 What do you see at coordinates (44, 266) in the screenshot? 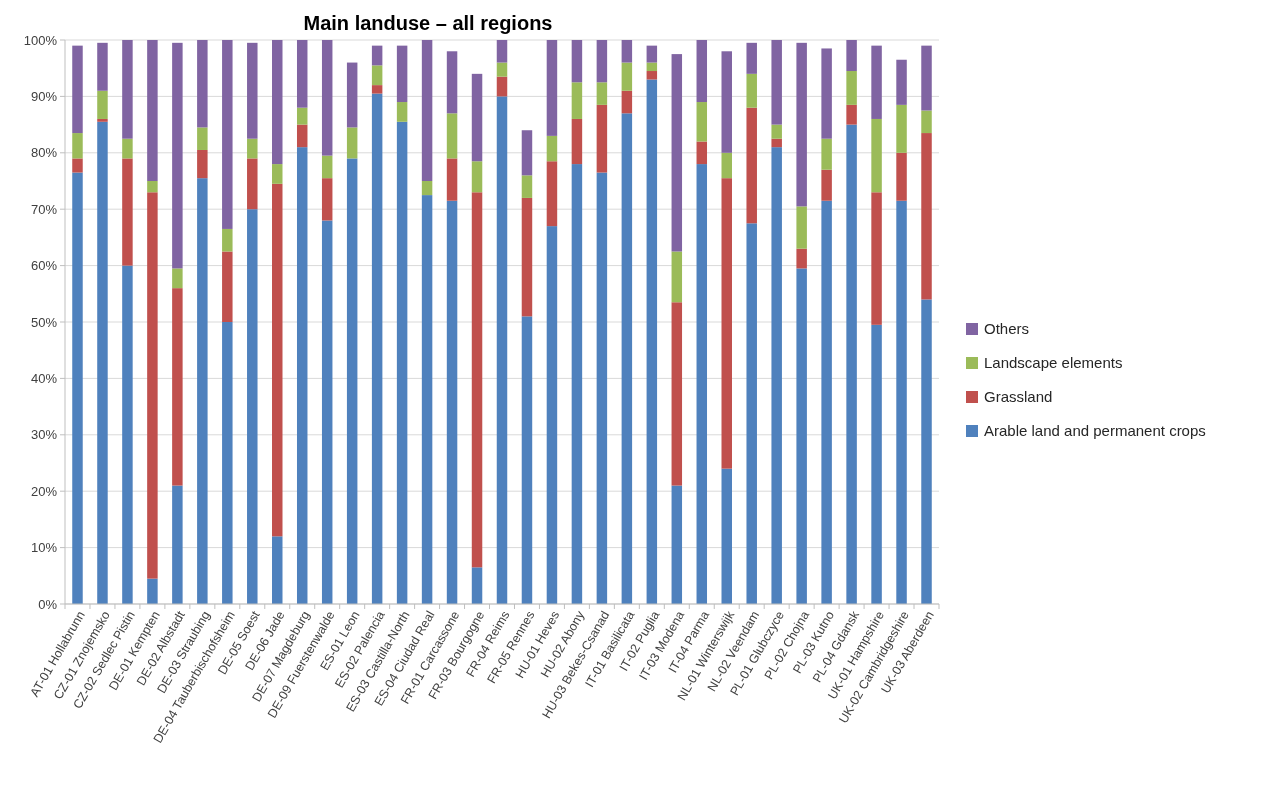
I see `y-tick-label: 60%` at bounding box center [44, 266].